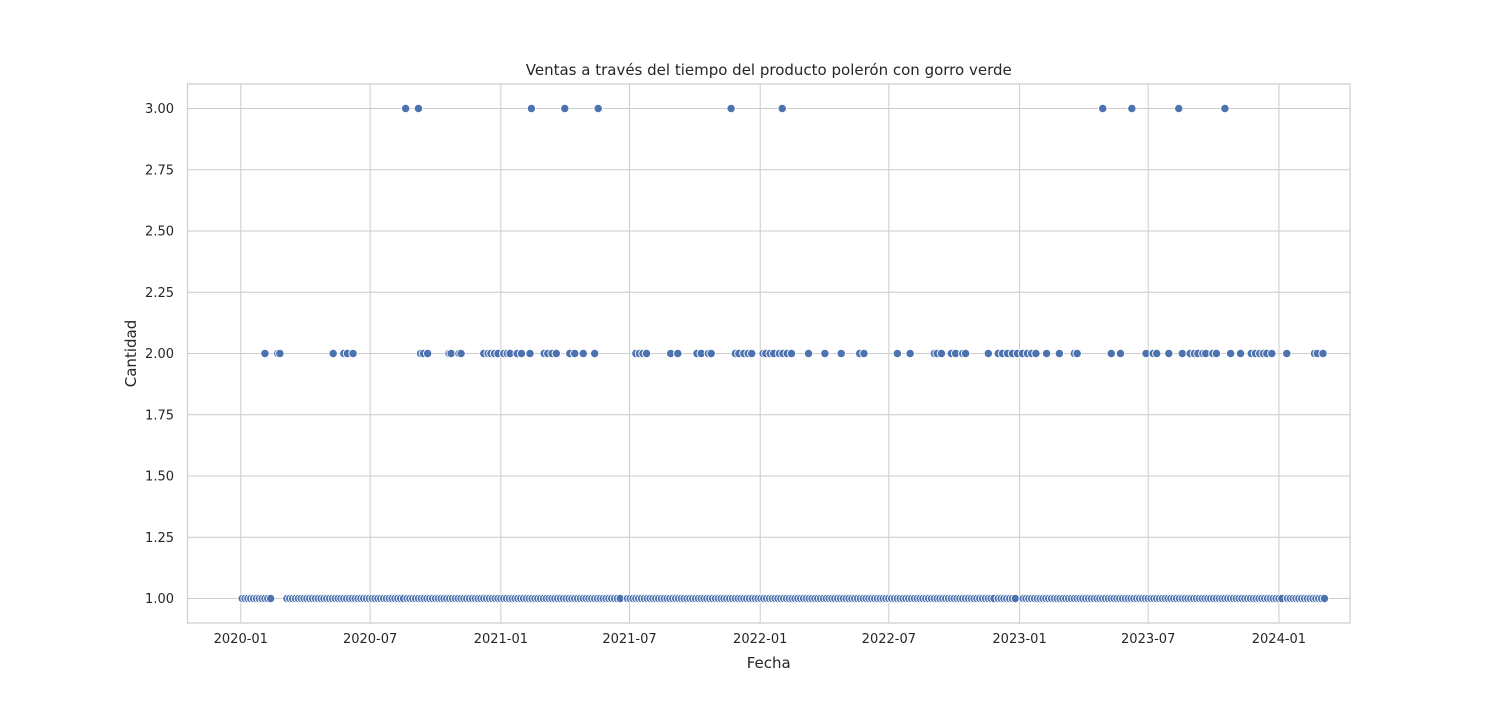  I want to click on x-tick-label: 2020-07, so click(370, 639).